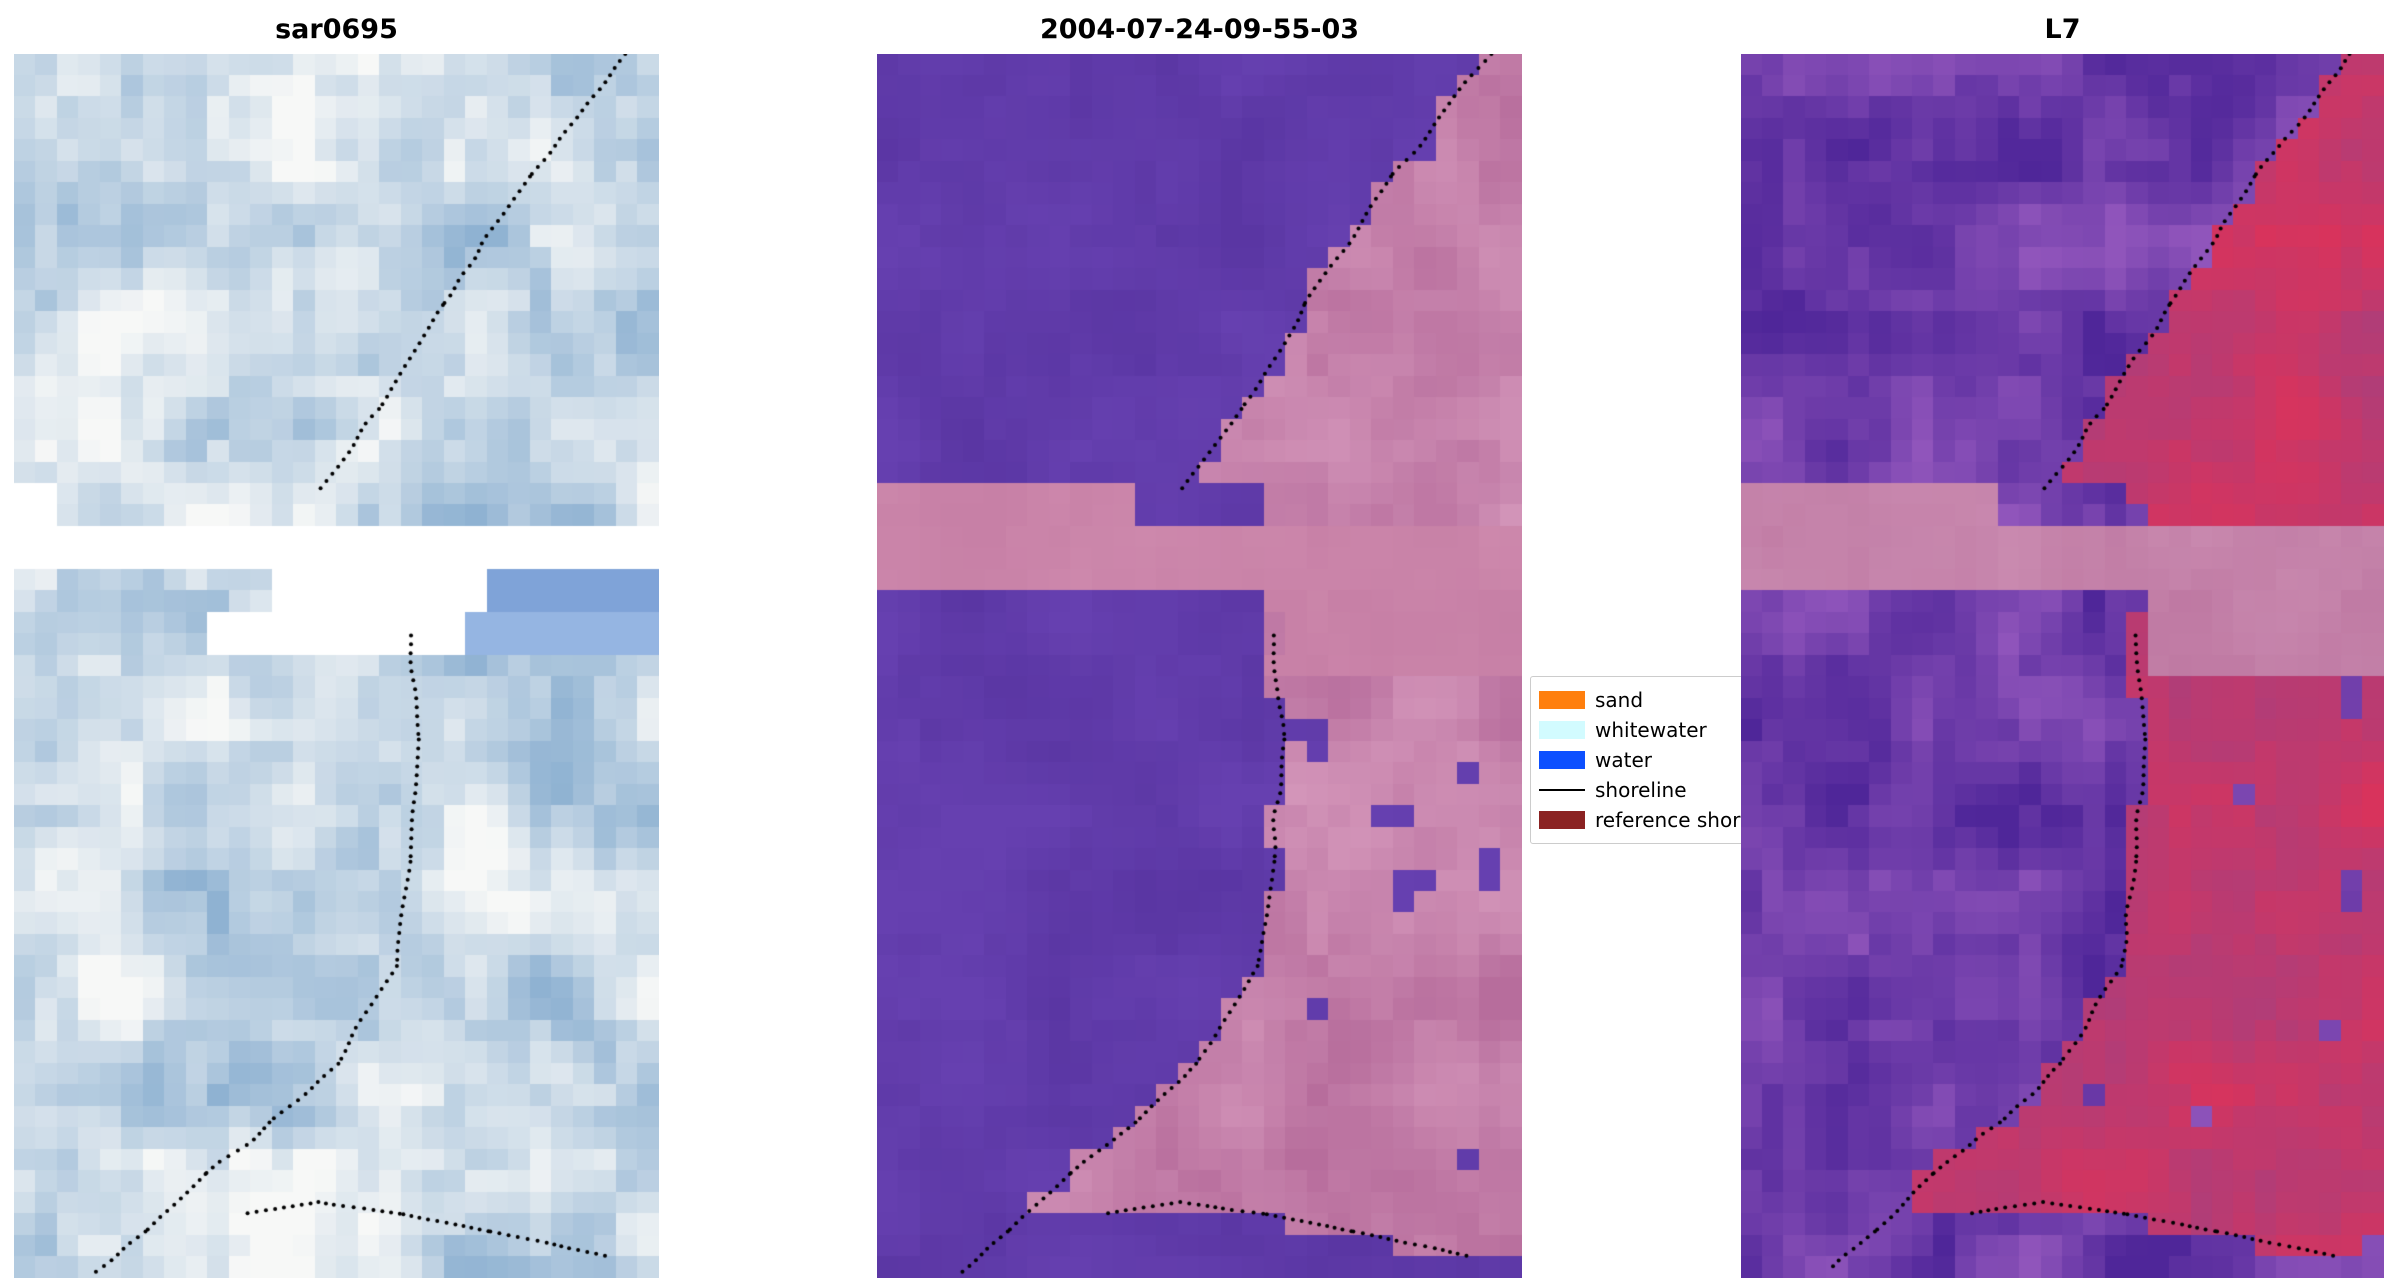 This screenshot has height=1283, width=2384. What do you see at coordinates (1663, 820) in the screenshot?
I see `legend-item-reference-shoreline: reference shoreline` at bounding box center [1663, 820].